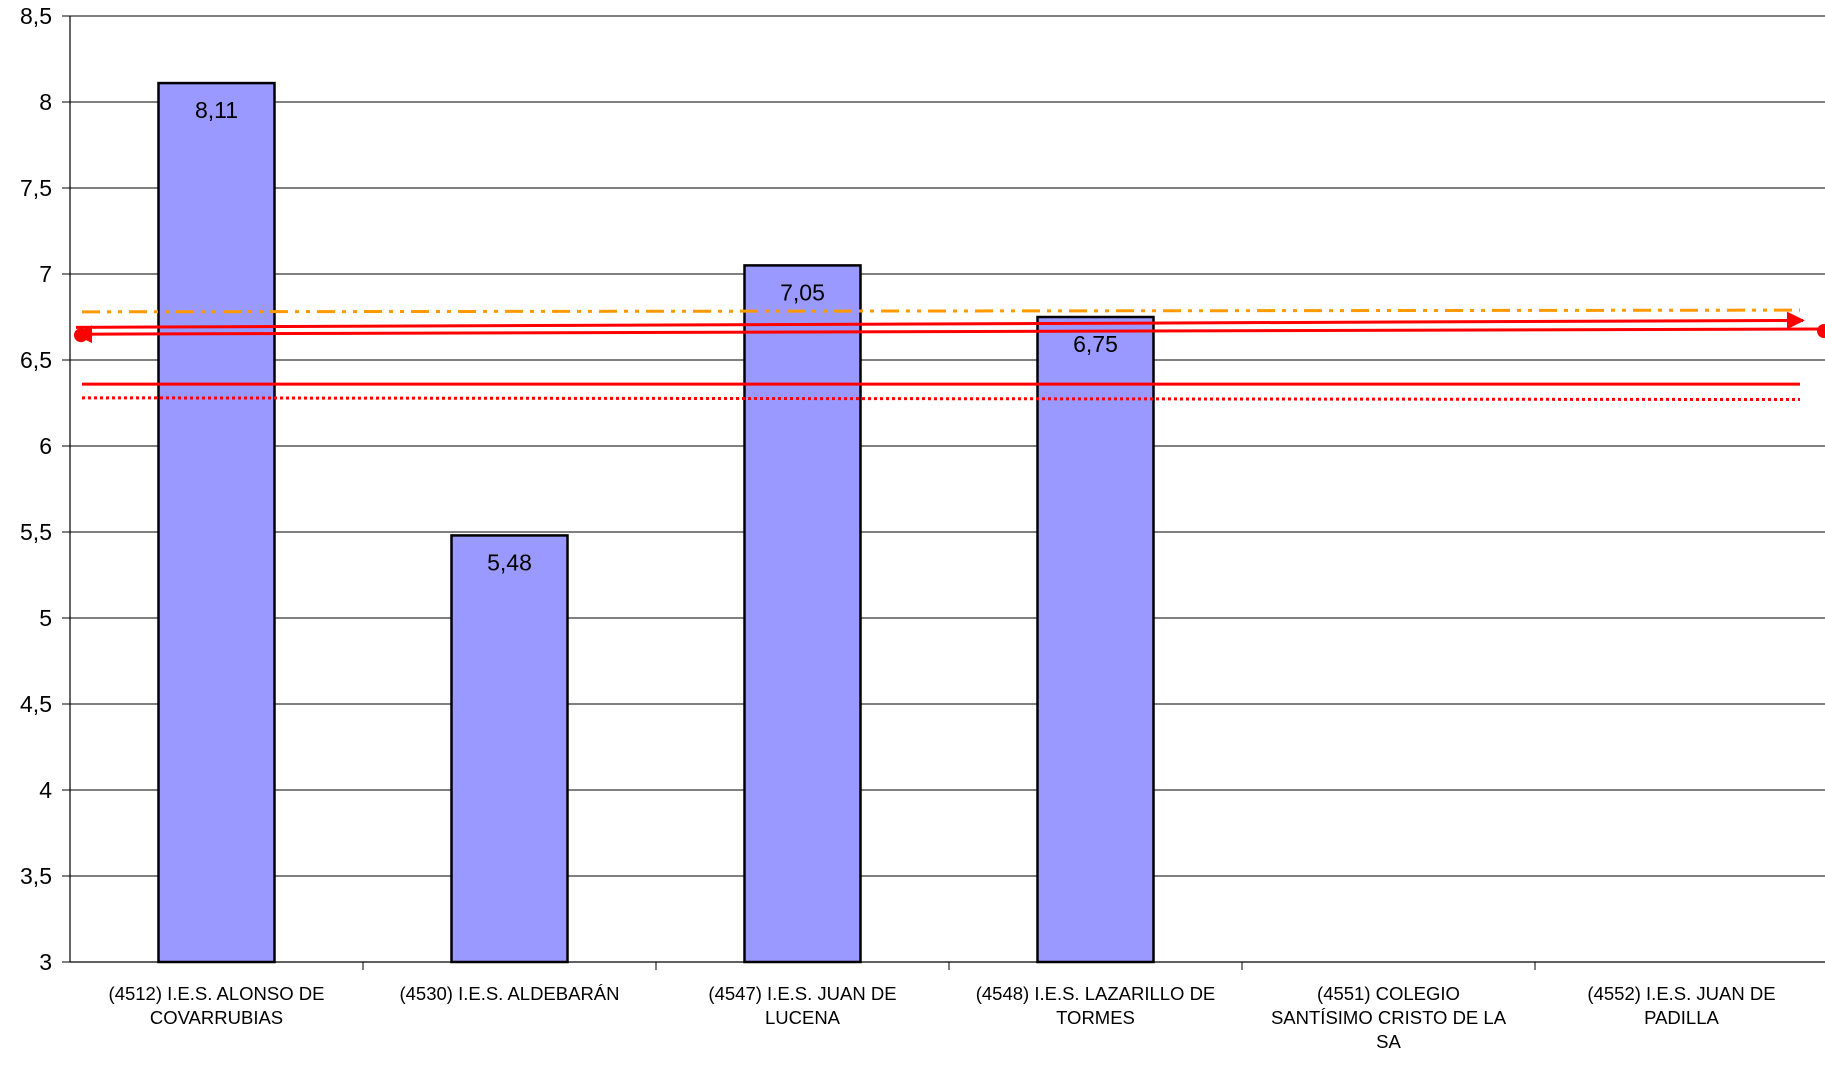 This screenshot has height=1065, width=1825. What do you see at coordinates (1095, 1017) in the screenshot?
I see `x-tick-label: TORMES` at bounding box center [1095, 1017].